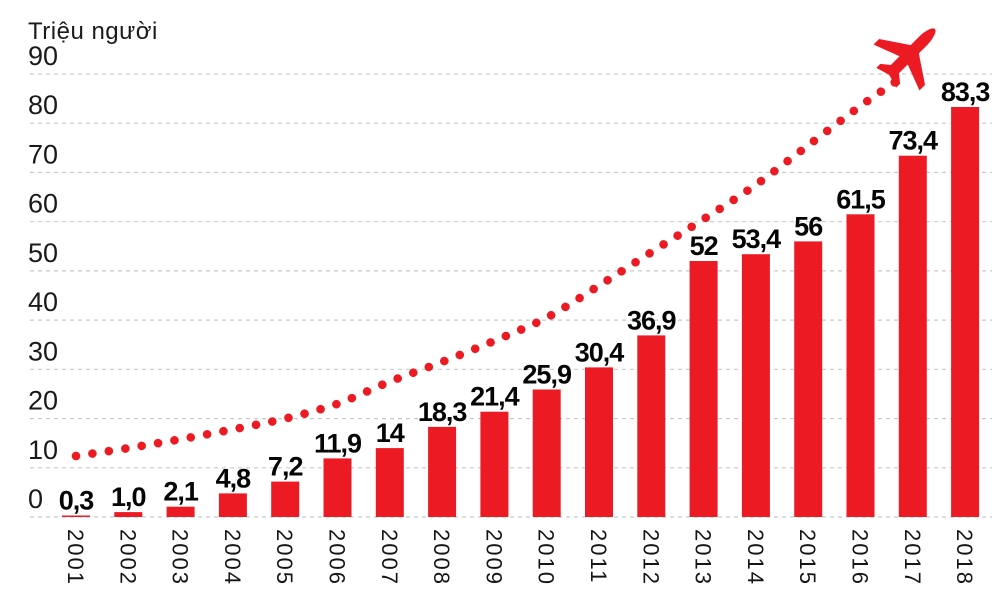 The height and width of the screenshot is (600, 1000). What do you see at coordinates (285, 467) in the screenshot?
I see `value-label: 7,2` at bounding box center [285, 467].